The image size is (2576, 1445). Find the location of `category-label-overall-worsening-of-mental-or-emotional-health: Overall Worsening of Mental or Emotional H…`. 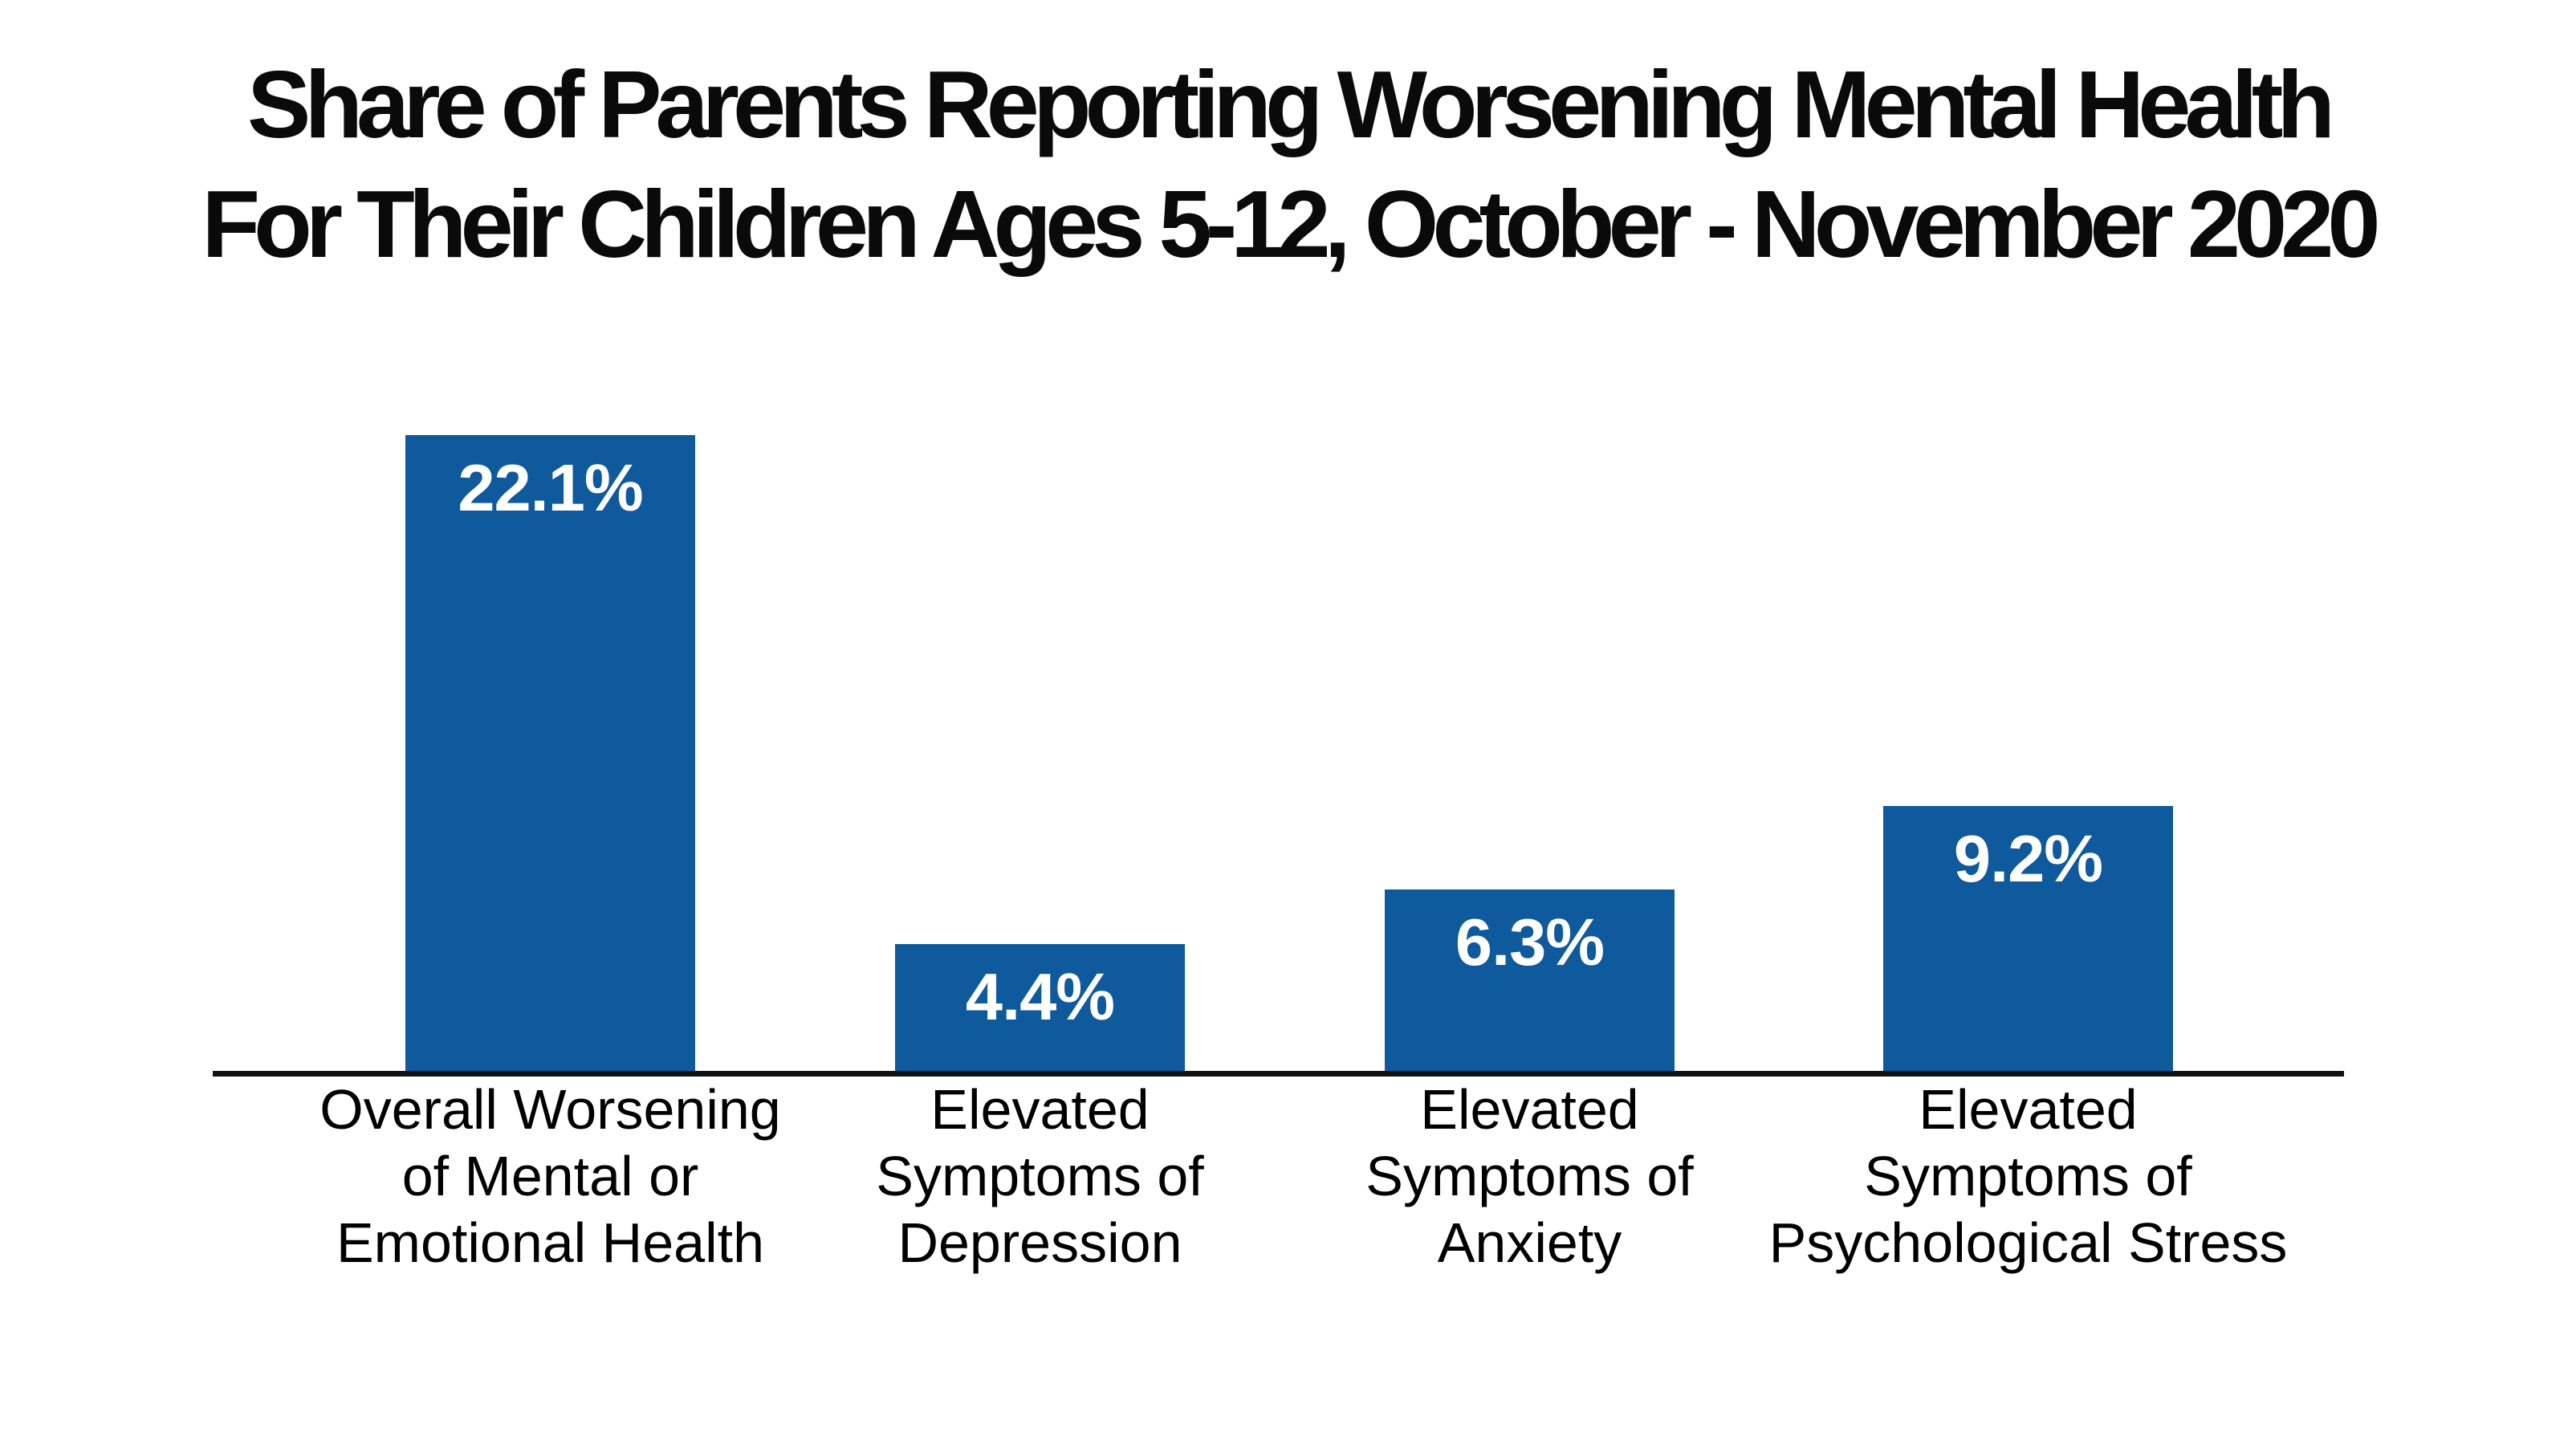

category-label-overall-worsening-of-mental-or-emotional-health: Overall Worsening of Mental or Emotional H… is located at coordinates (551, 1176).